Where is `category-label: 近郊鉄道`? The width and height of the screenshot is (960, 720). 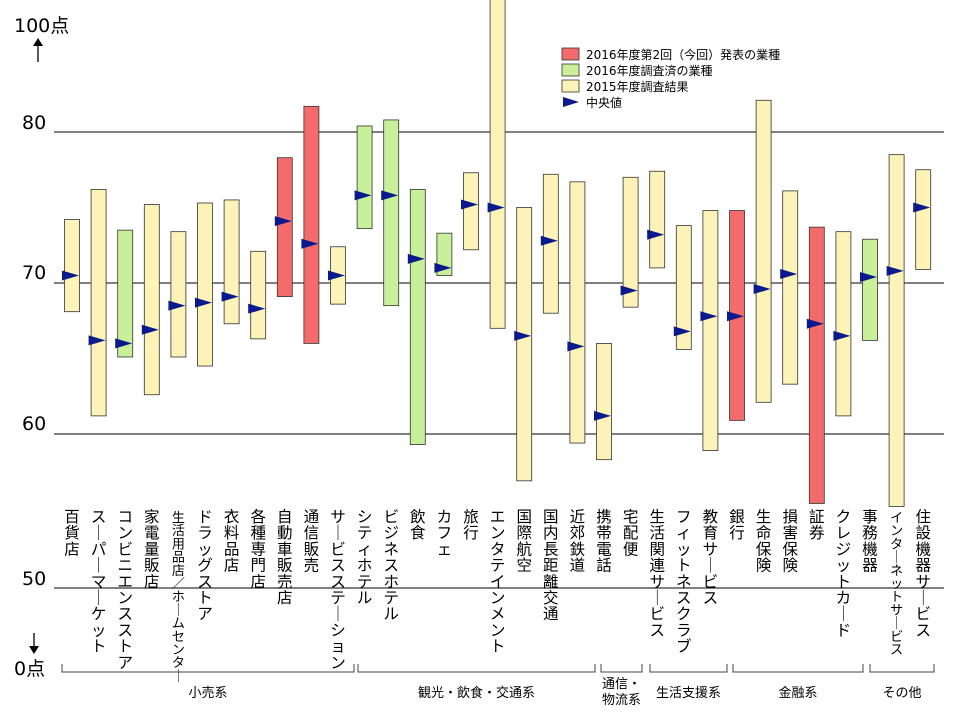
category-label: 近郊鉄道 is located at coordinates (578, 541).